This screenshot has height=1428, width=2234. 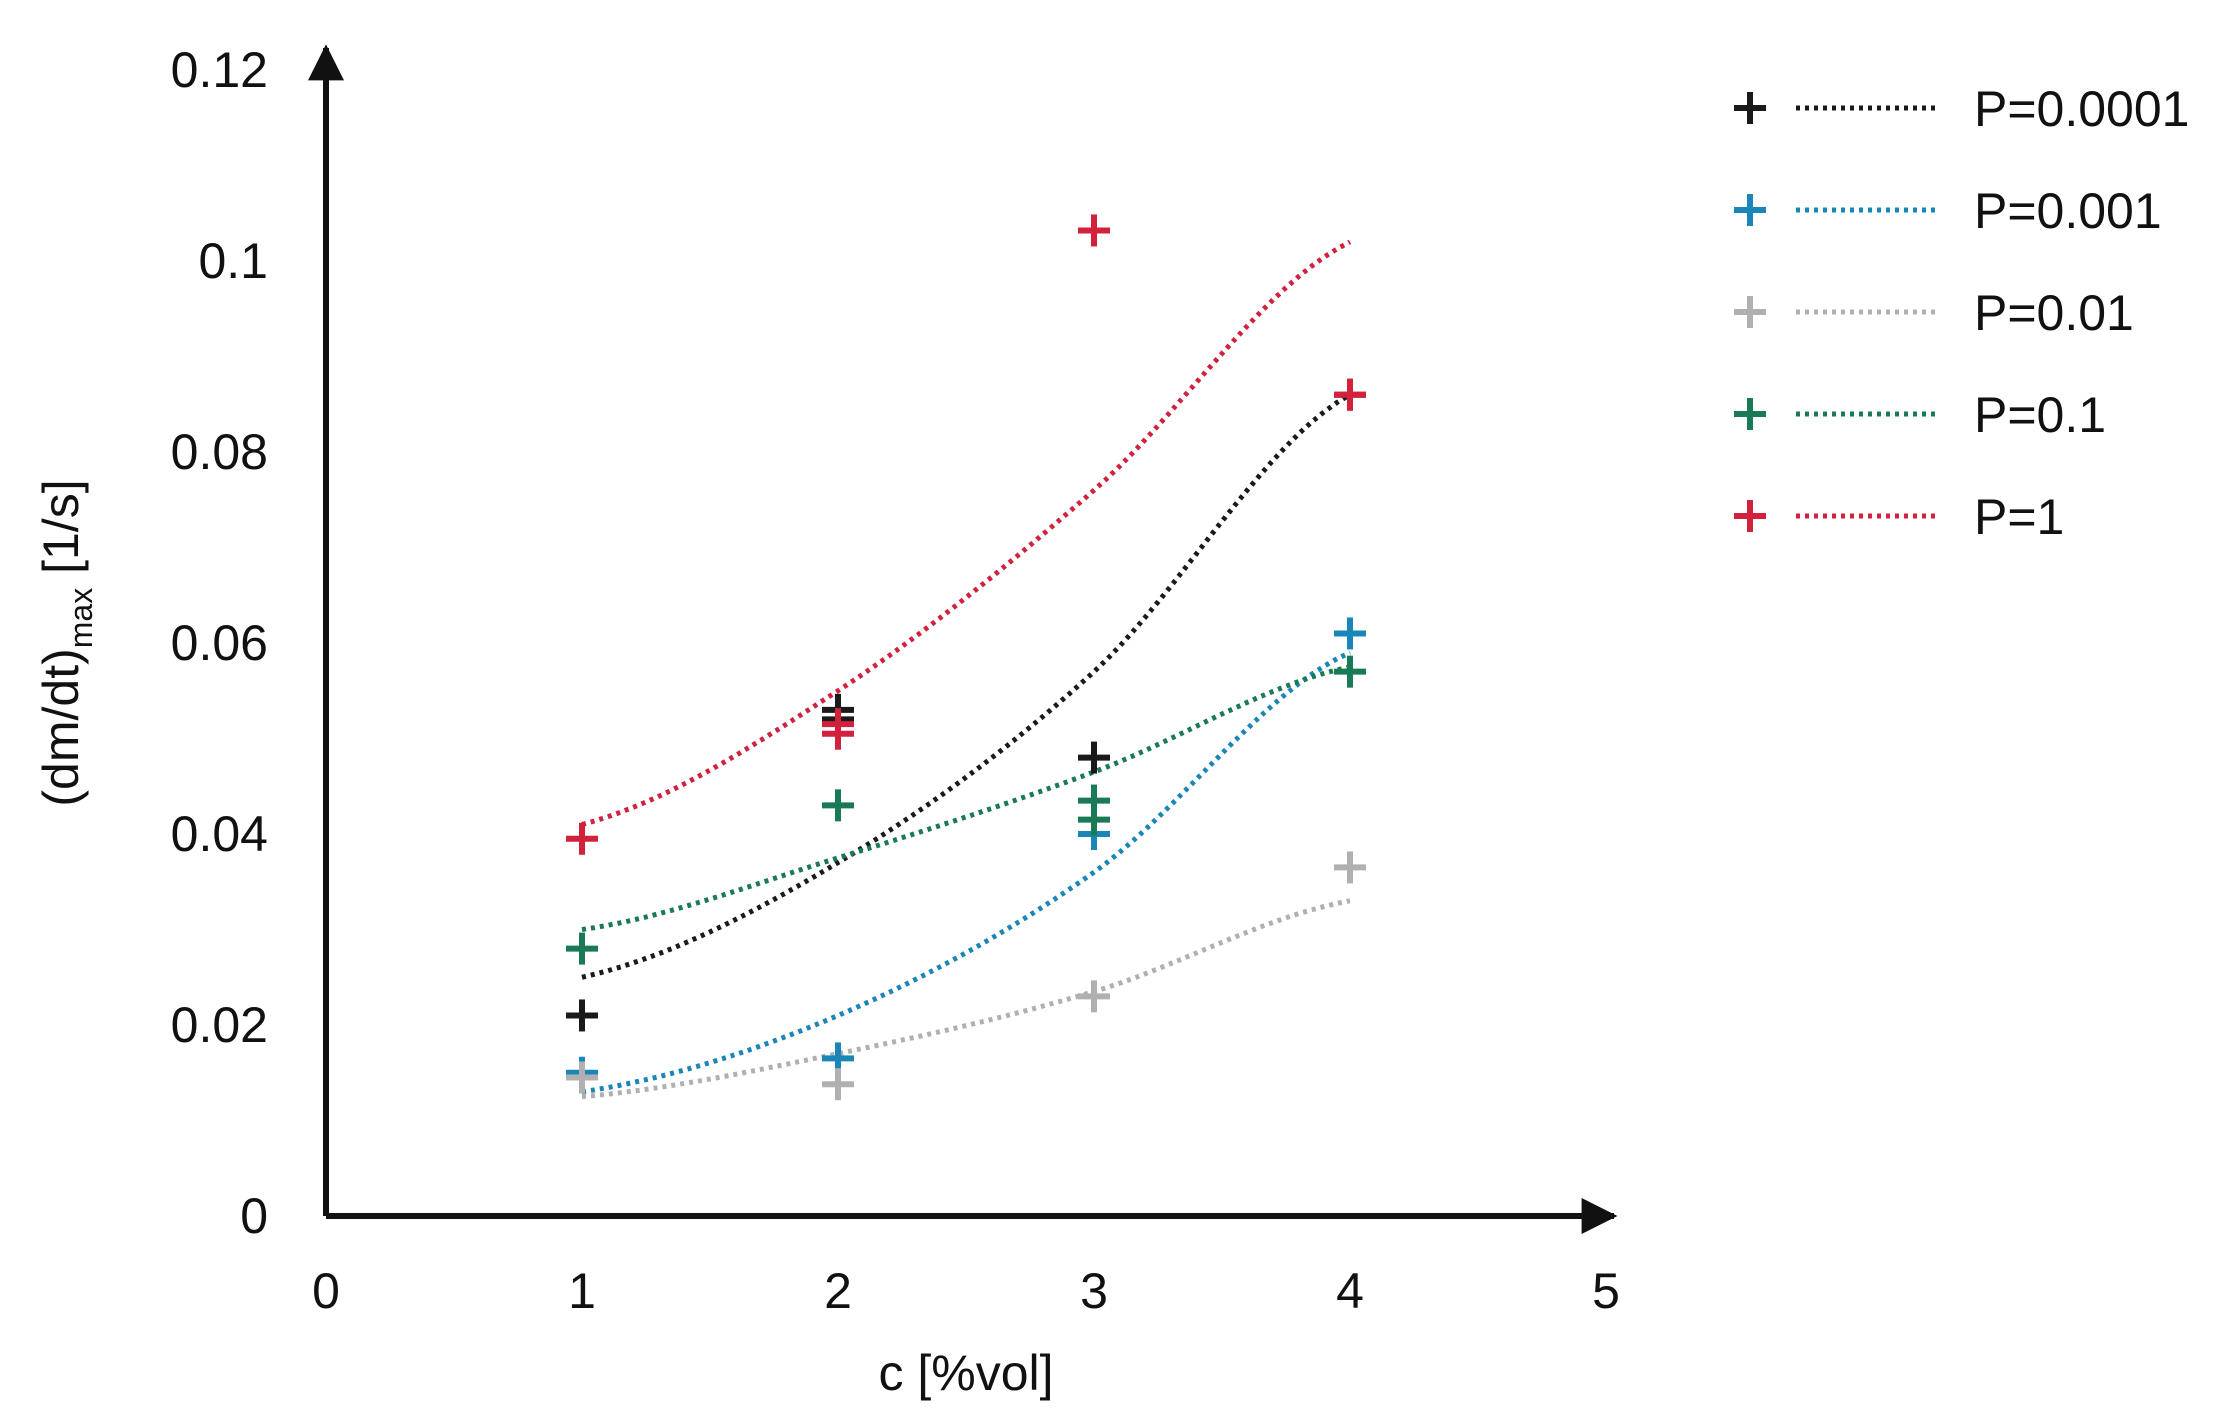 What do you see at coordinates (1350, 1291) in the screenshot?
I see `x-tick-label: 4` at bounding box center [1350, 1291].